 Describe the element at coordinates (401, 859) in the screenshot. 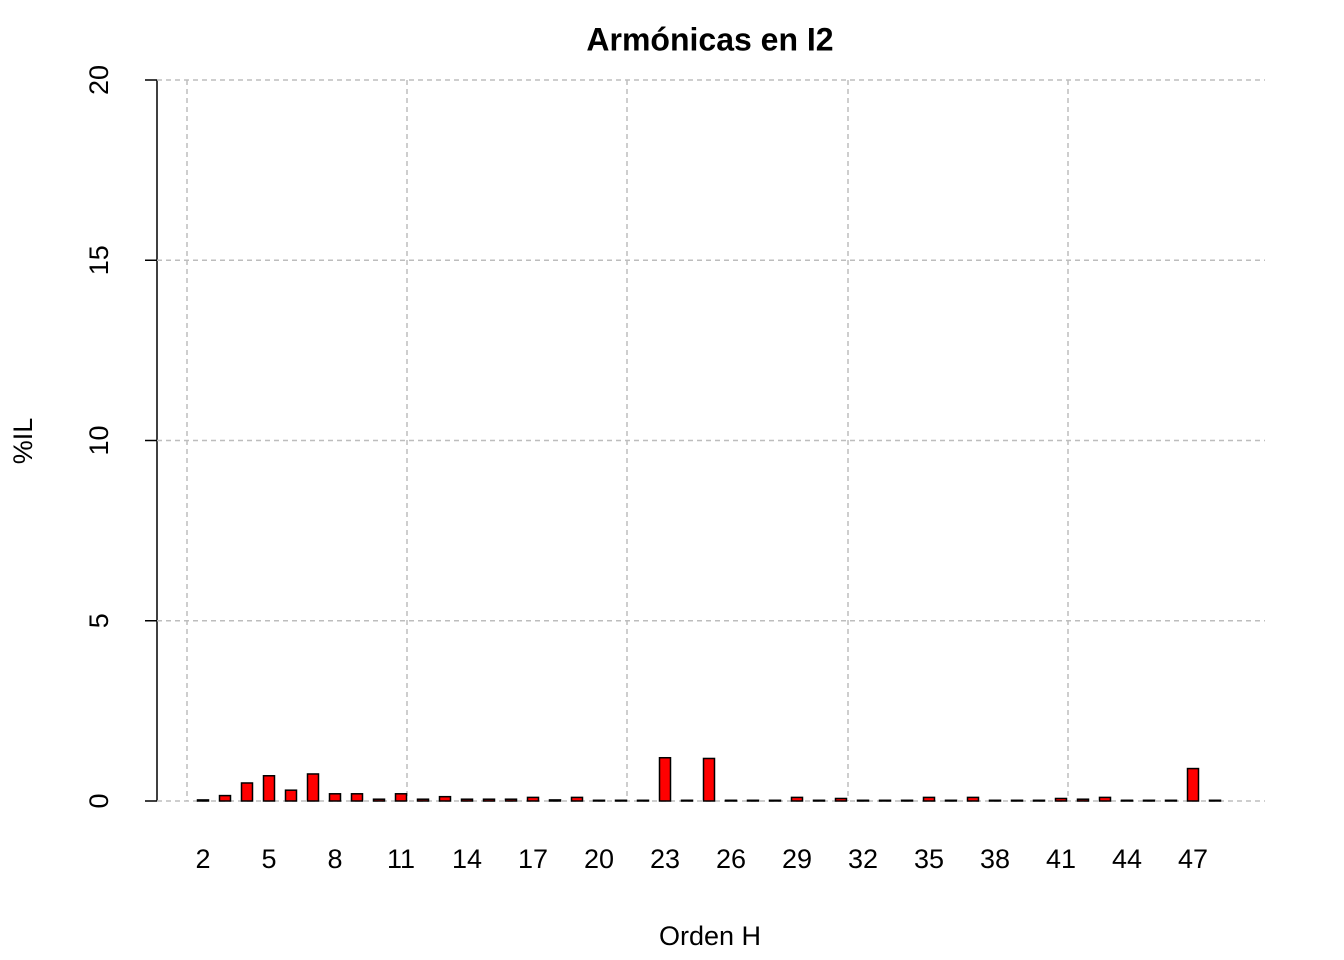

I see `x-tick-label: 11` at that location.